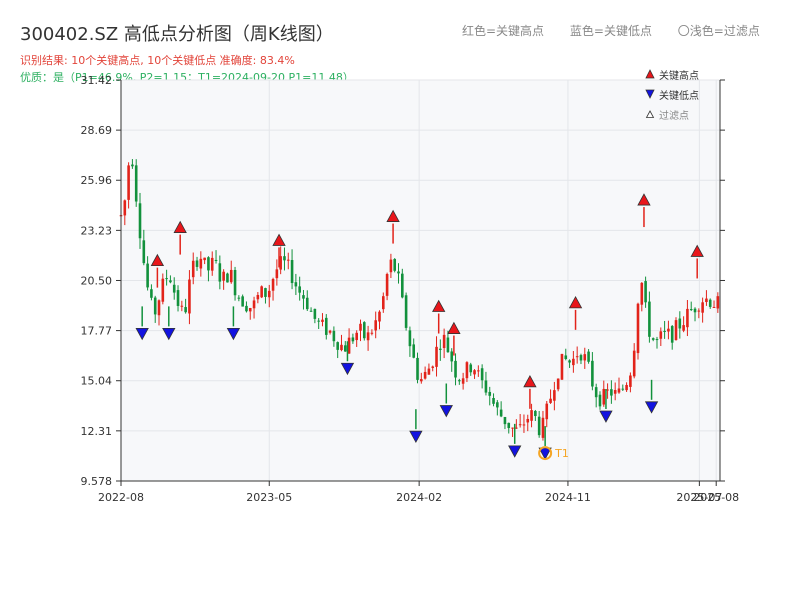  What do you see at coordinates (446, 411) in the screenshot?
I see `key-low-marker` at bounding box center [446, 411].